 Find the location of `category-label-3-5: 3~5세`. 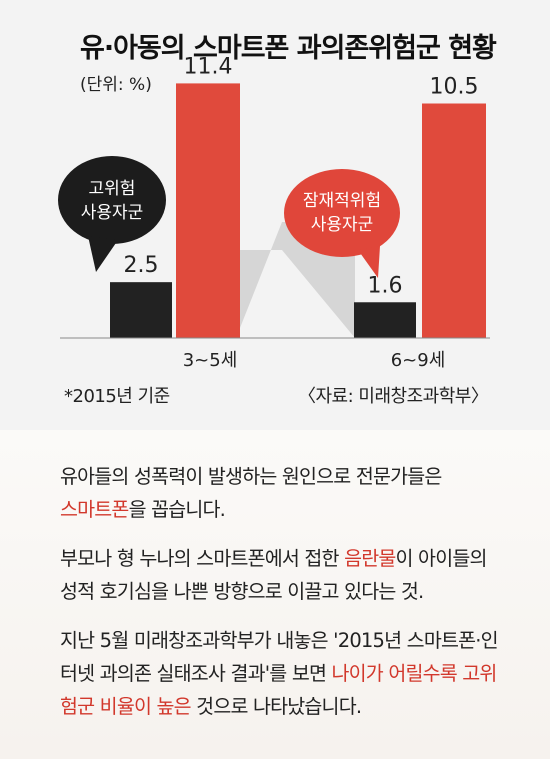

category-label-3-5: 3~5세 is located at coordinates (210, 360).